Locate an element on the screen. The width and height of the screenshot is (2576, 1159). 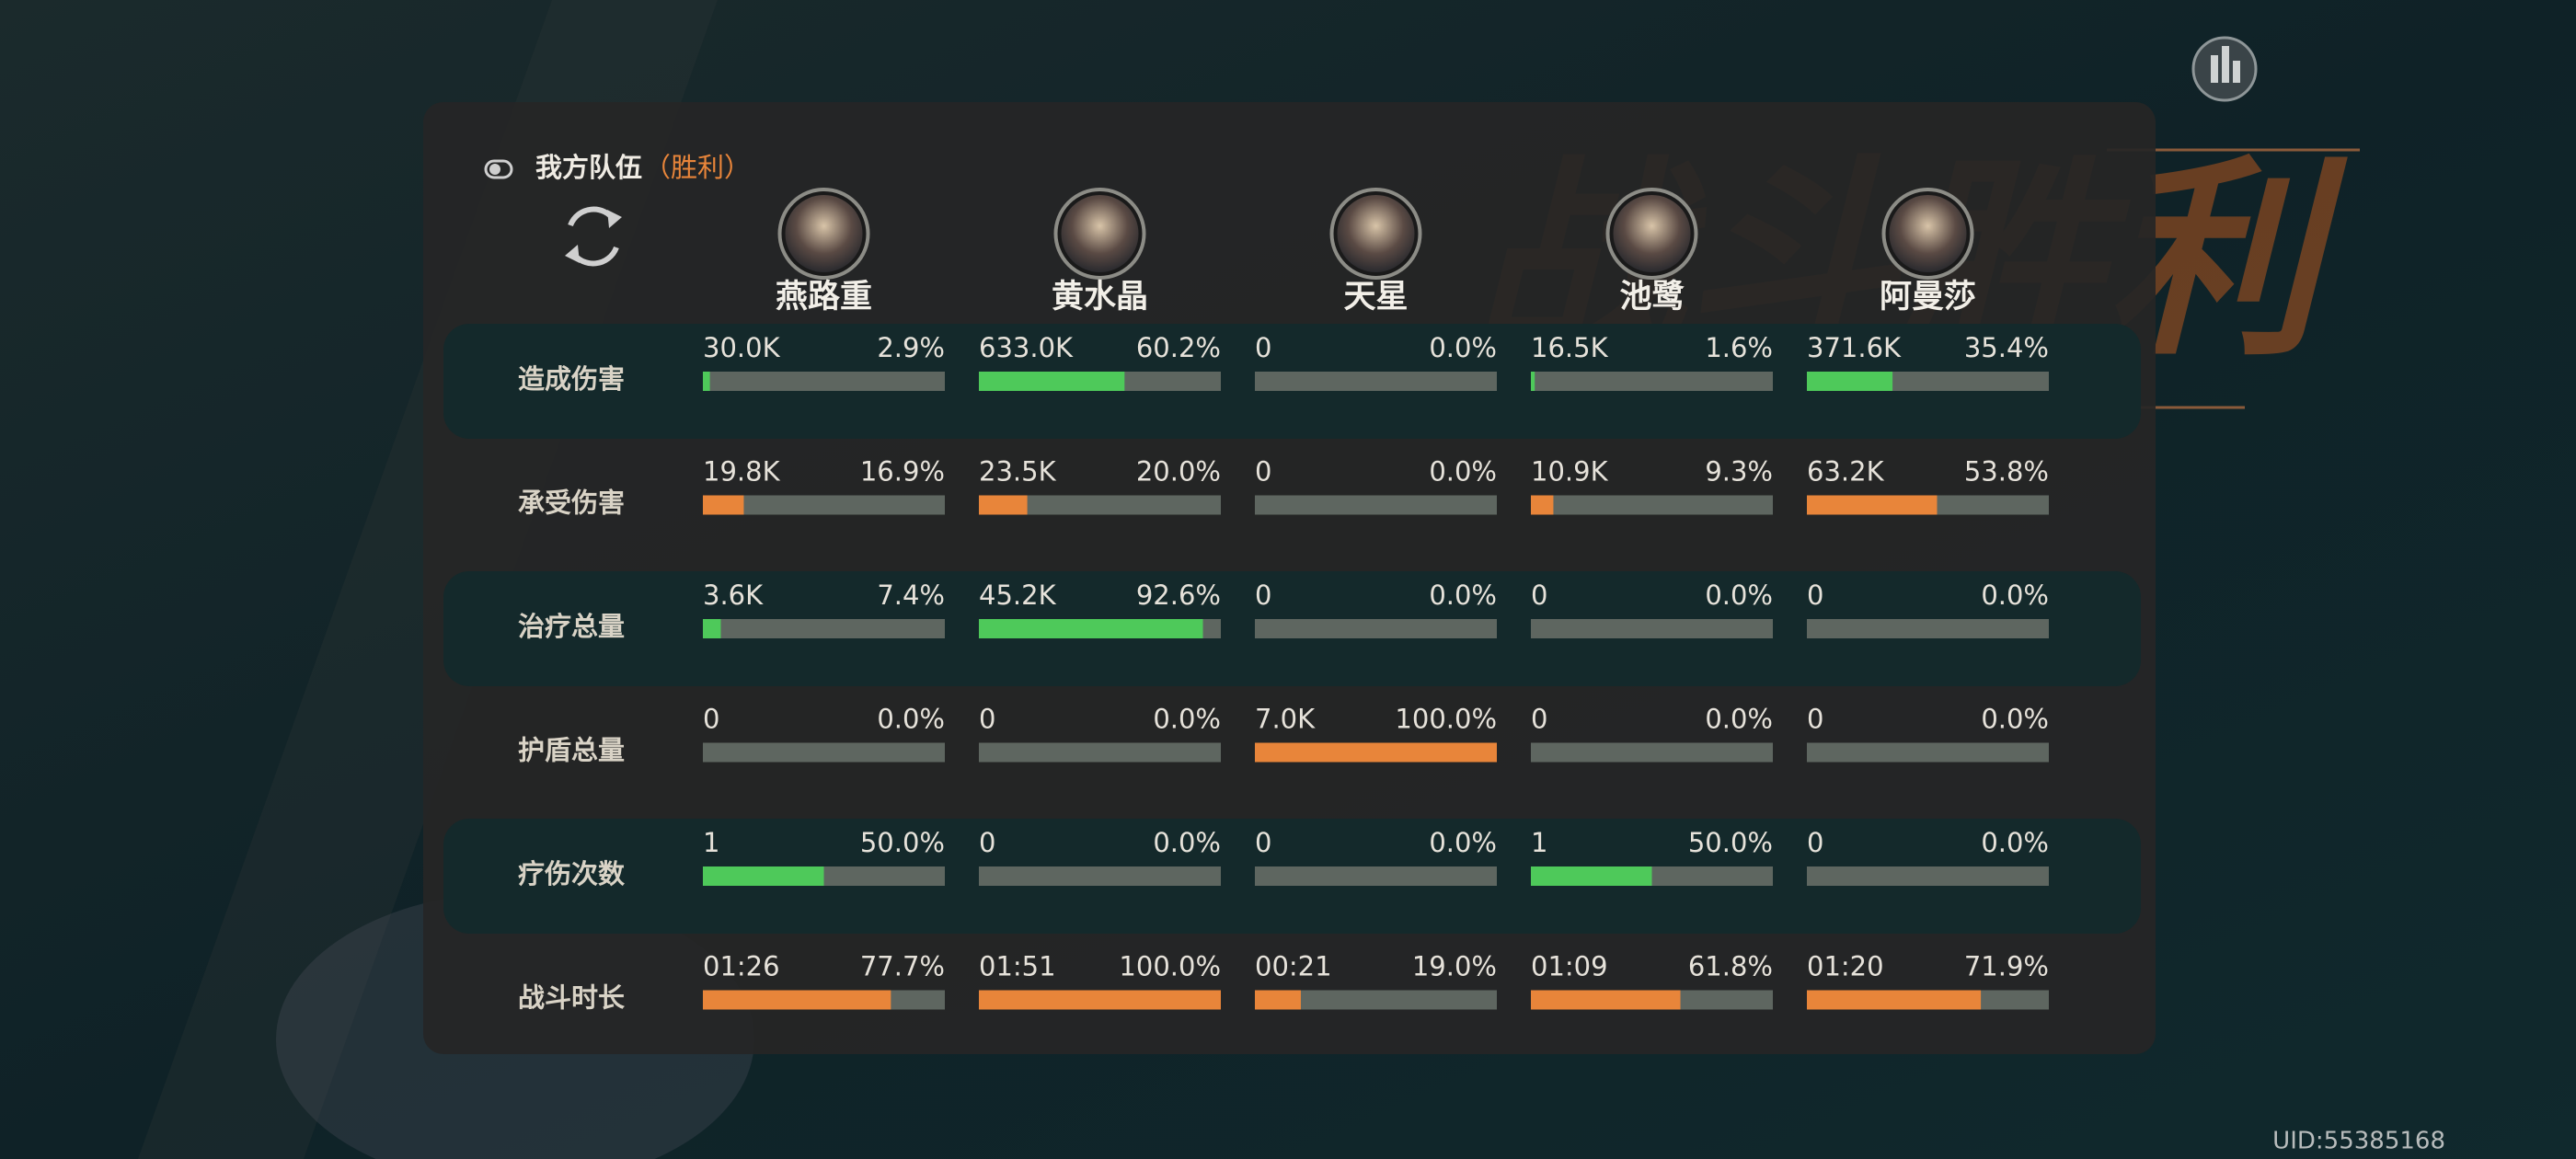
cell-percent: 1.6% is located at coordinates (1739, 347).